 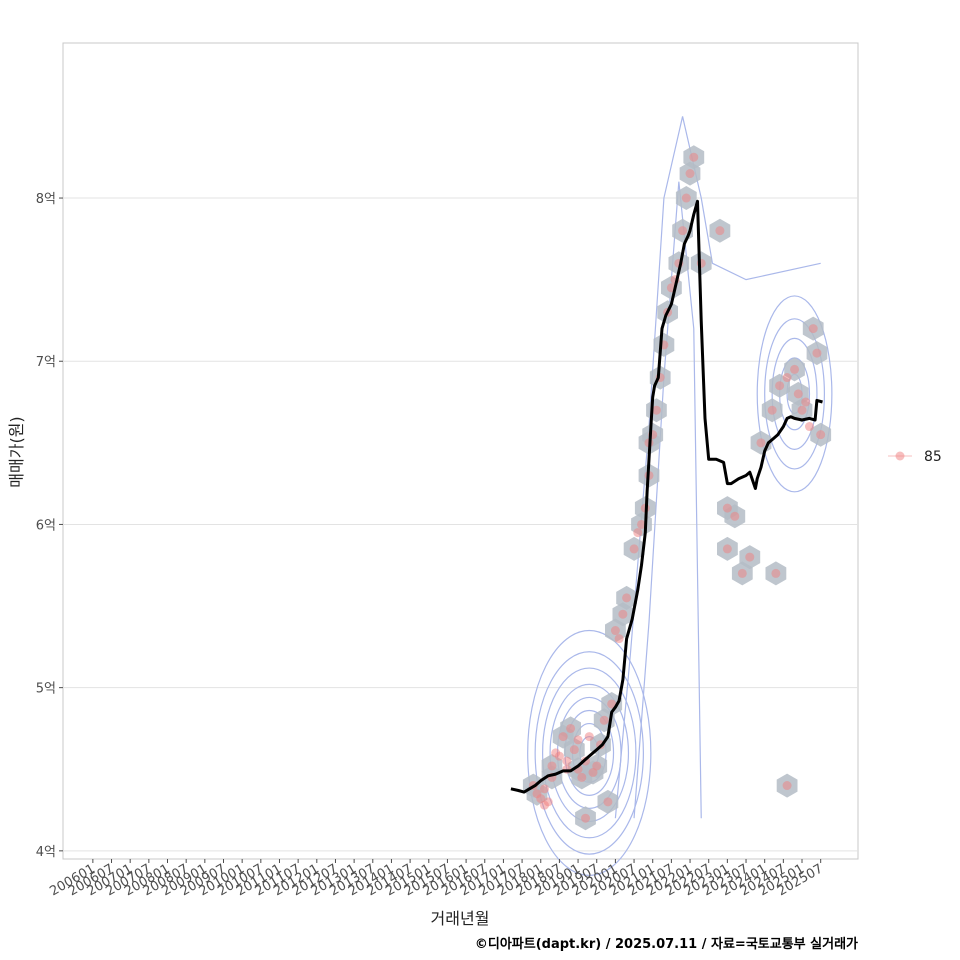 I want to click on y-tick-label: 6억, so click(x=46, y=525).